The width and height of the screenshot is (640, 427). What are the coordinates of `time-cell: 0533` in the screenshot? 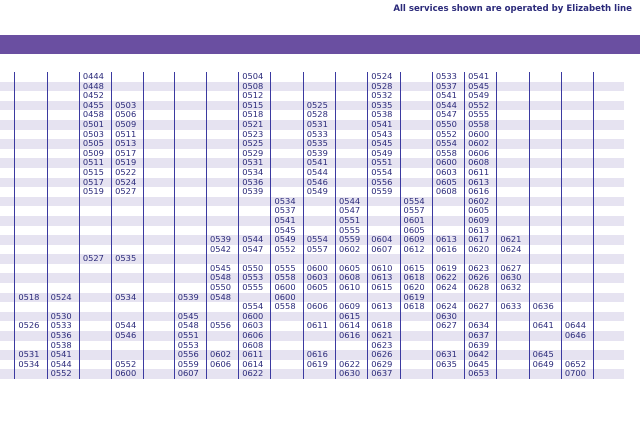 It's located at (319, 134).